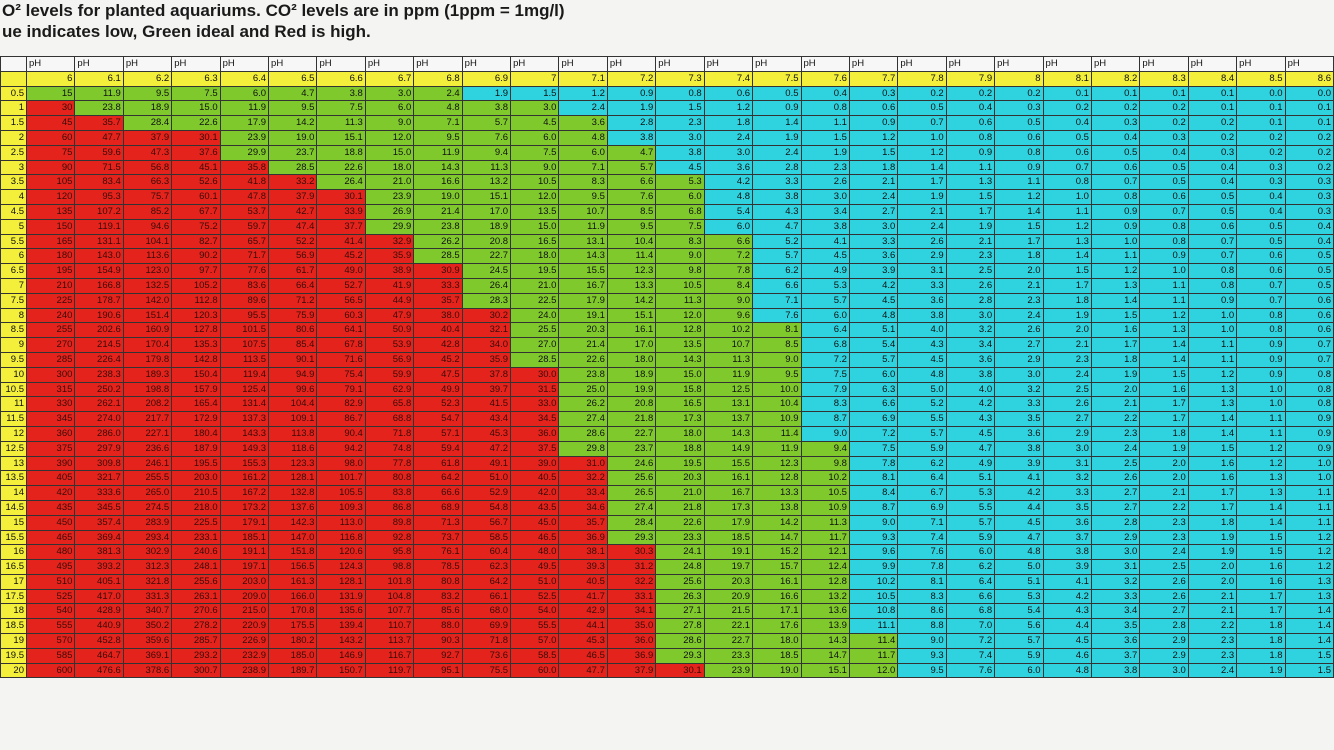  What do you see at coordinates (438, 433) in the screenshot?
I see `co2-cell: 57.1` at bounding box center [438, 433].